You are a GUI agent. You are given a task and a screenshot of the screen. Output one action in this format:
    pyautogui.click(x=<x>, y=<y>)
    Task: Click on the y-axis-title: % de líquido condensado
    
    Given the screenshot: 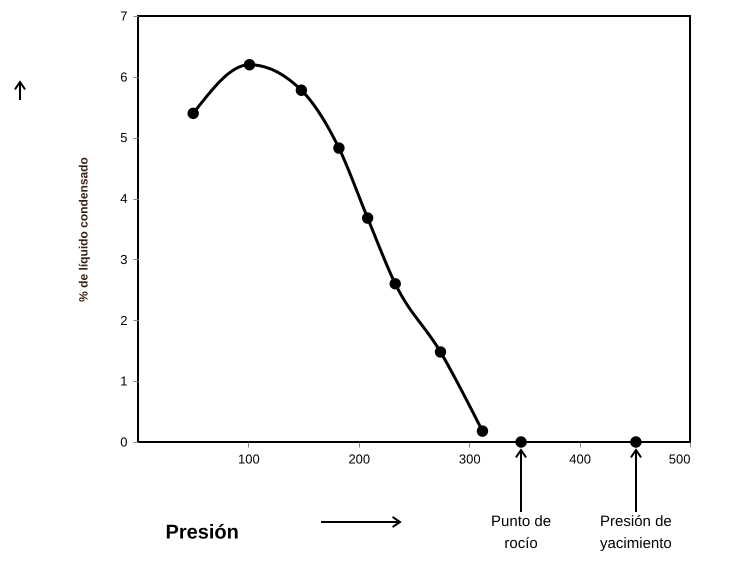 What is the action you would take?
    pyautogui.click(x=83, y=229)
    